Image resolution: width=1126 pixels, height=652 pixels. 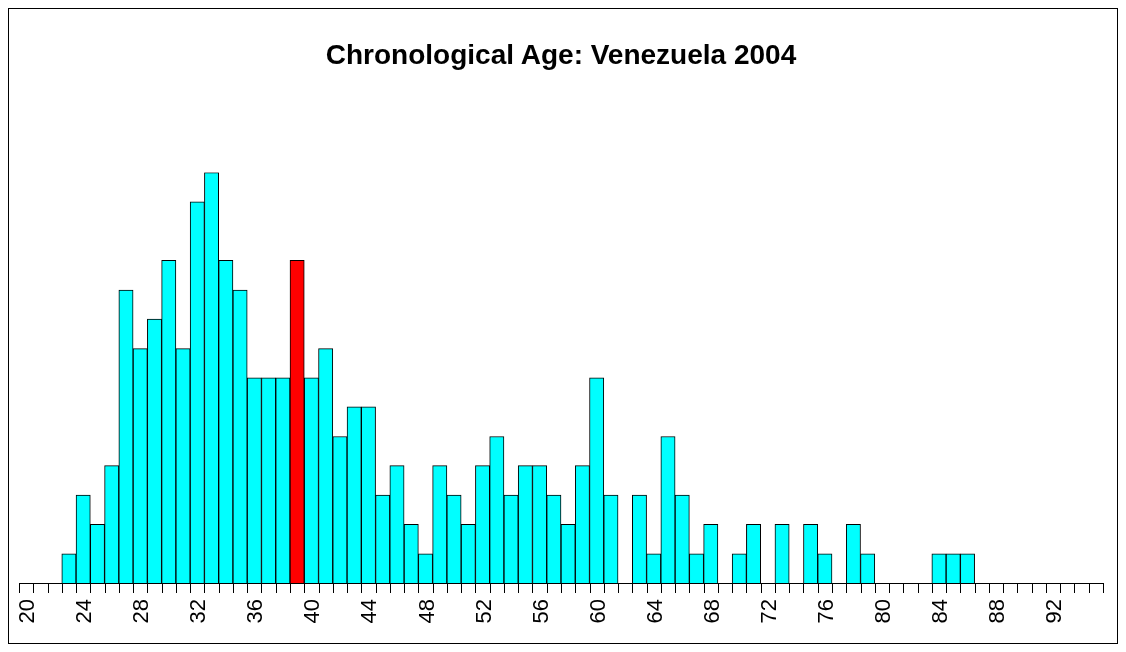 I want to click on x-tick-label: 20, so click(x=27, y=611).